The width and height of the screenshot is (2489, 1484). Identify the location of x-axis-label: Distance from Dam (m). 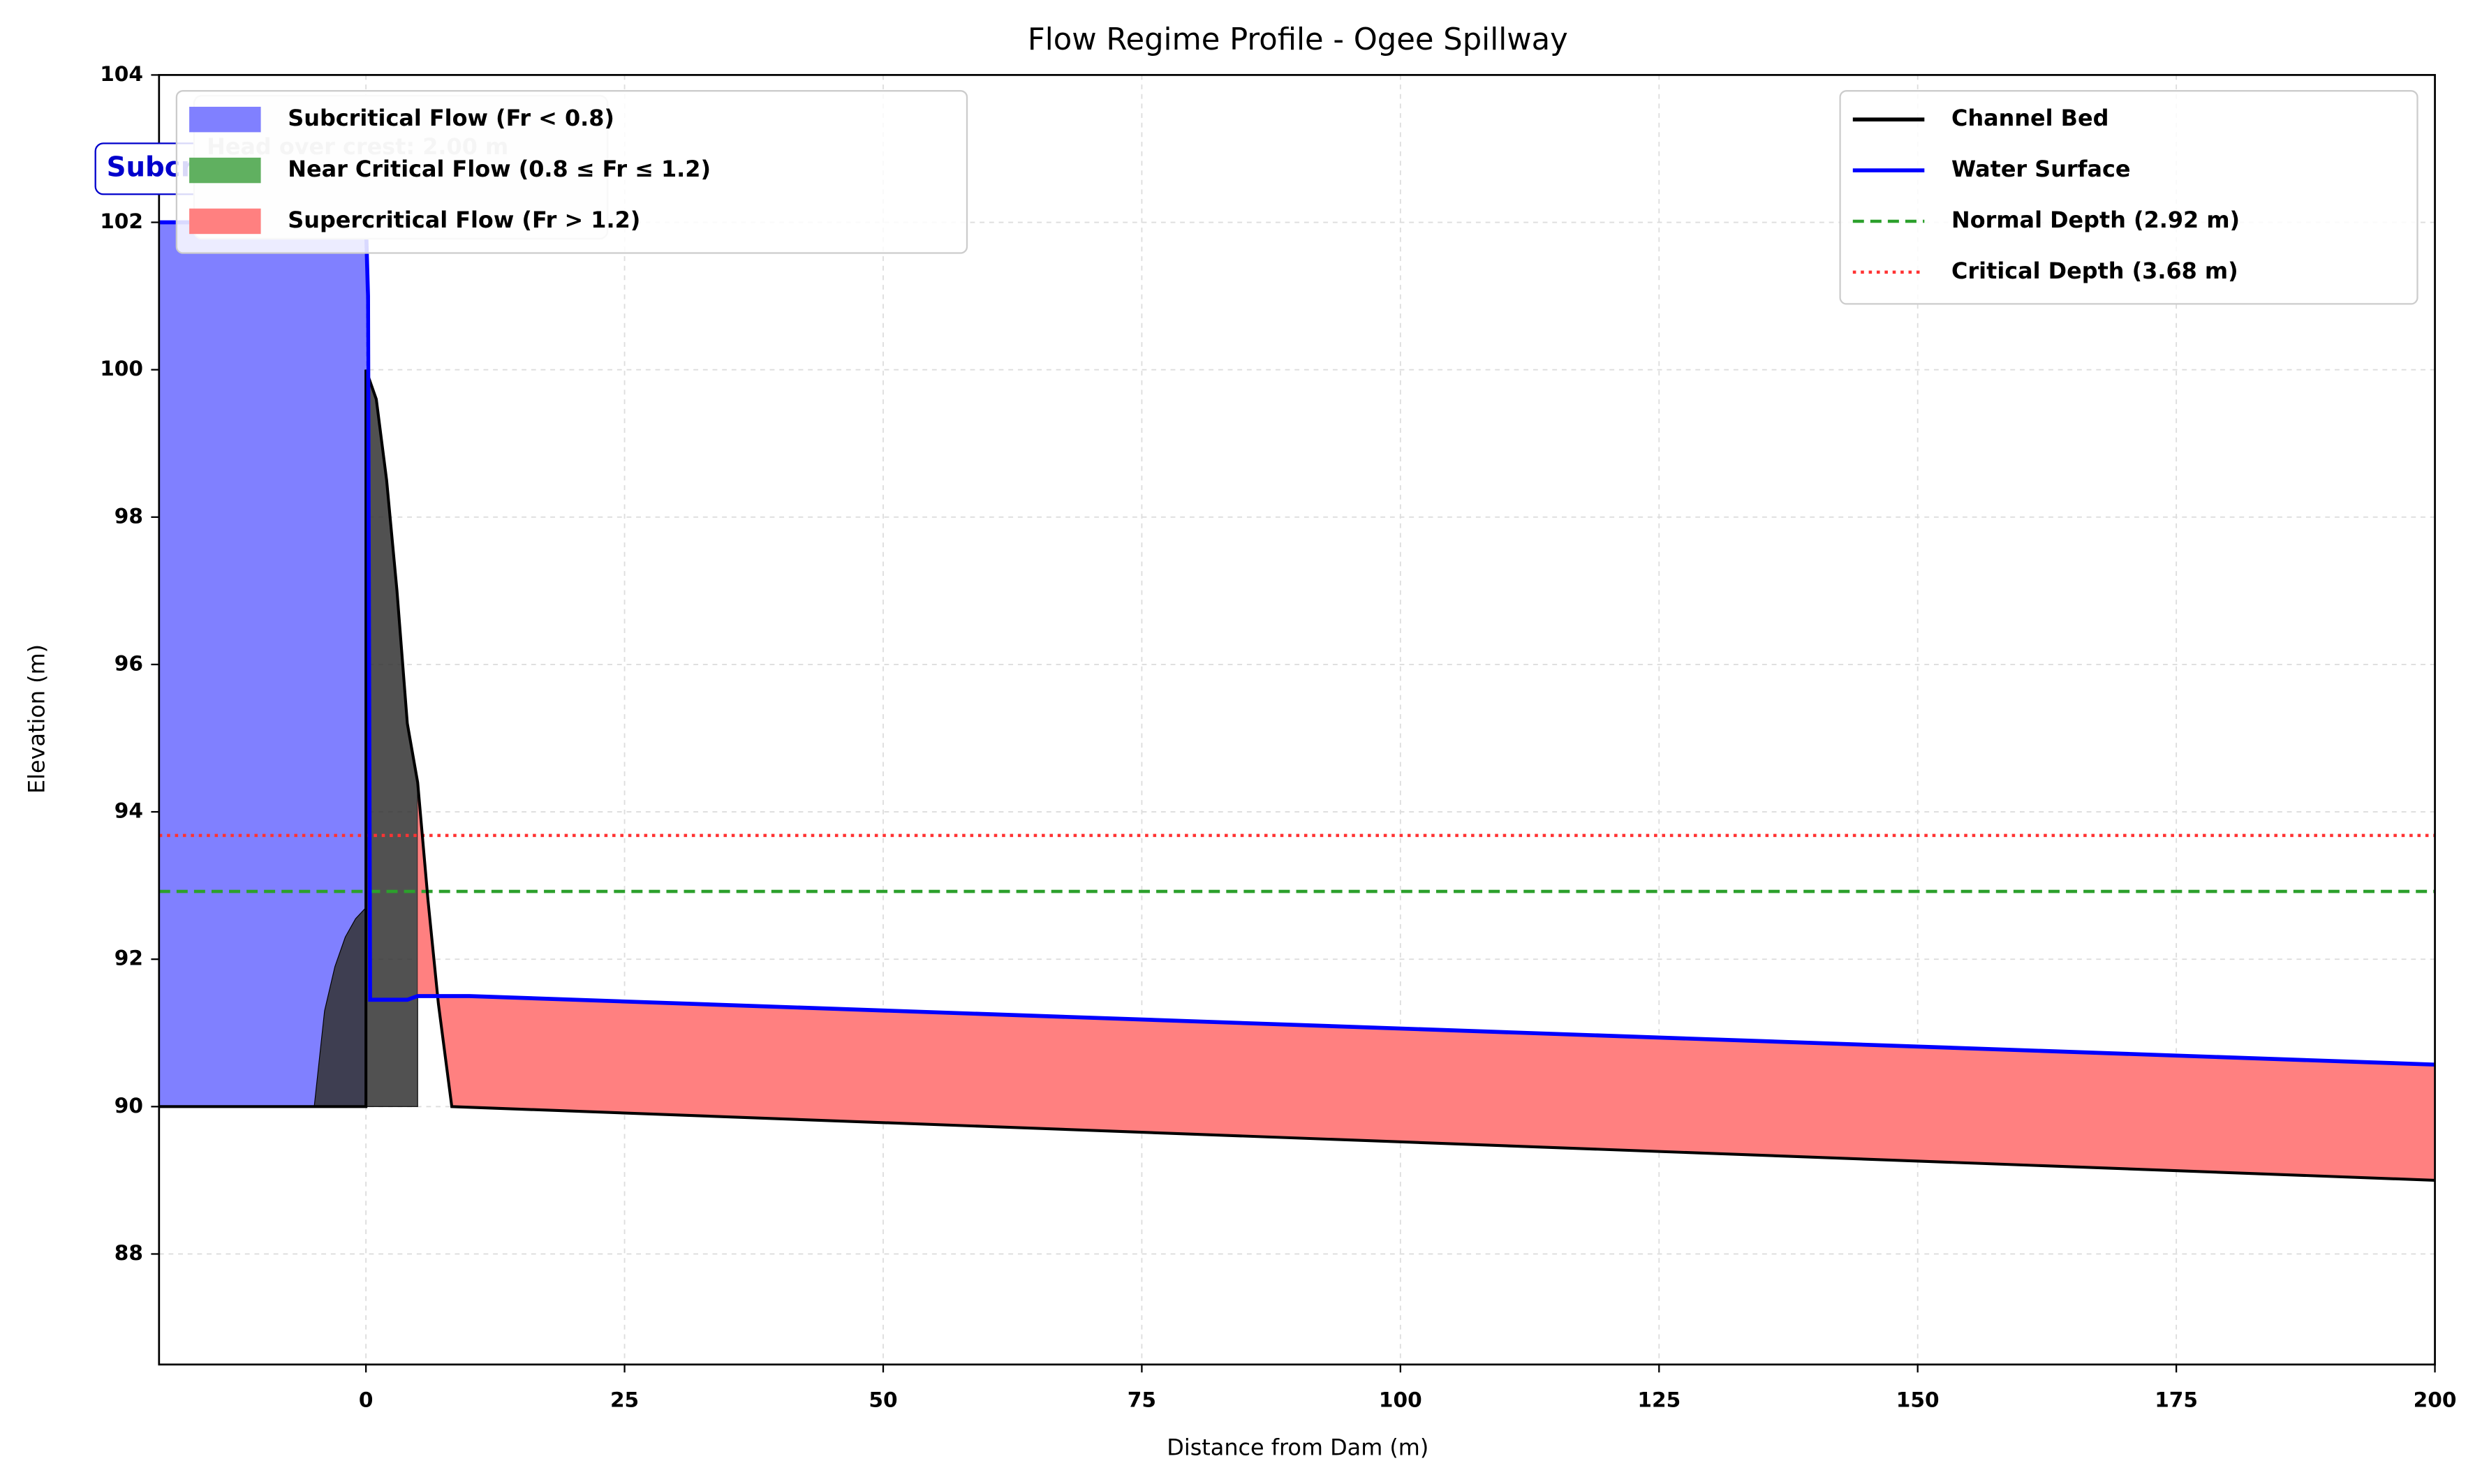
(1297, 1447).